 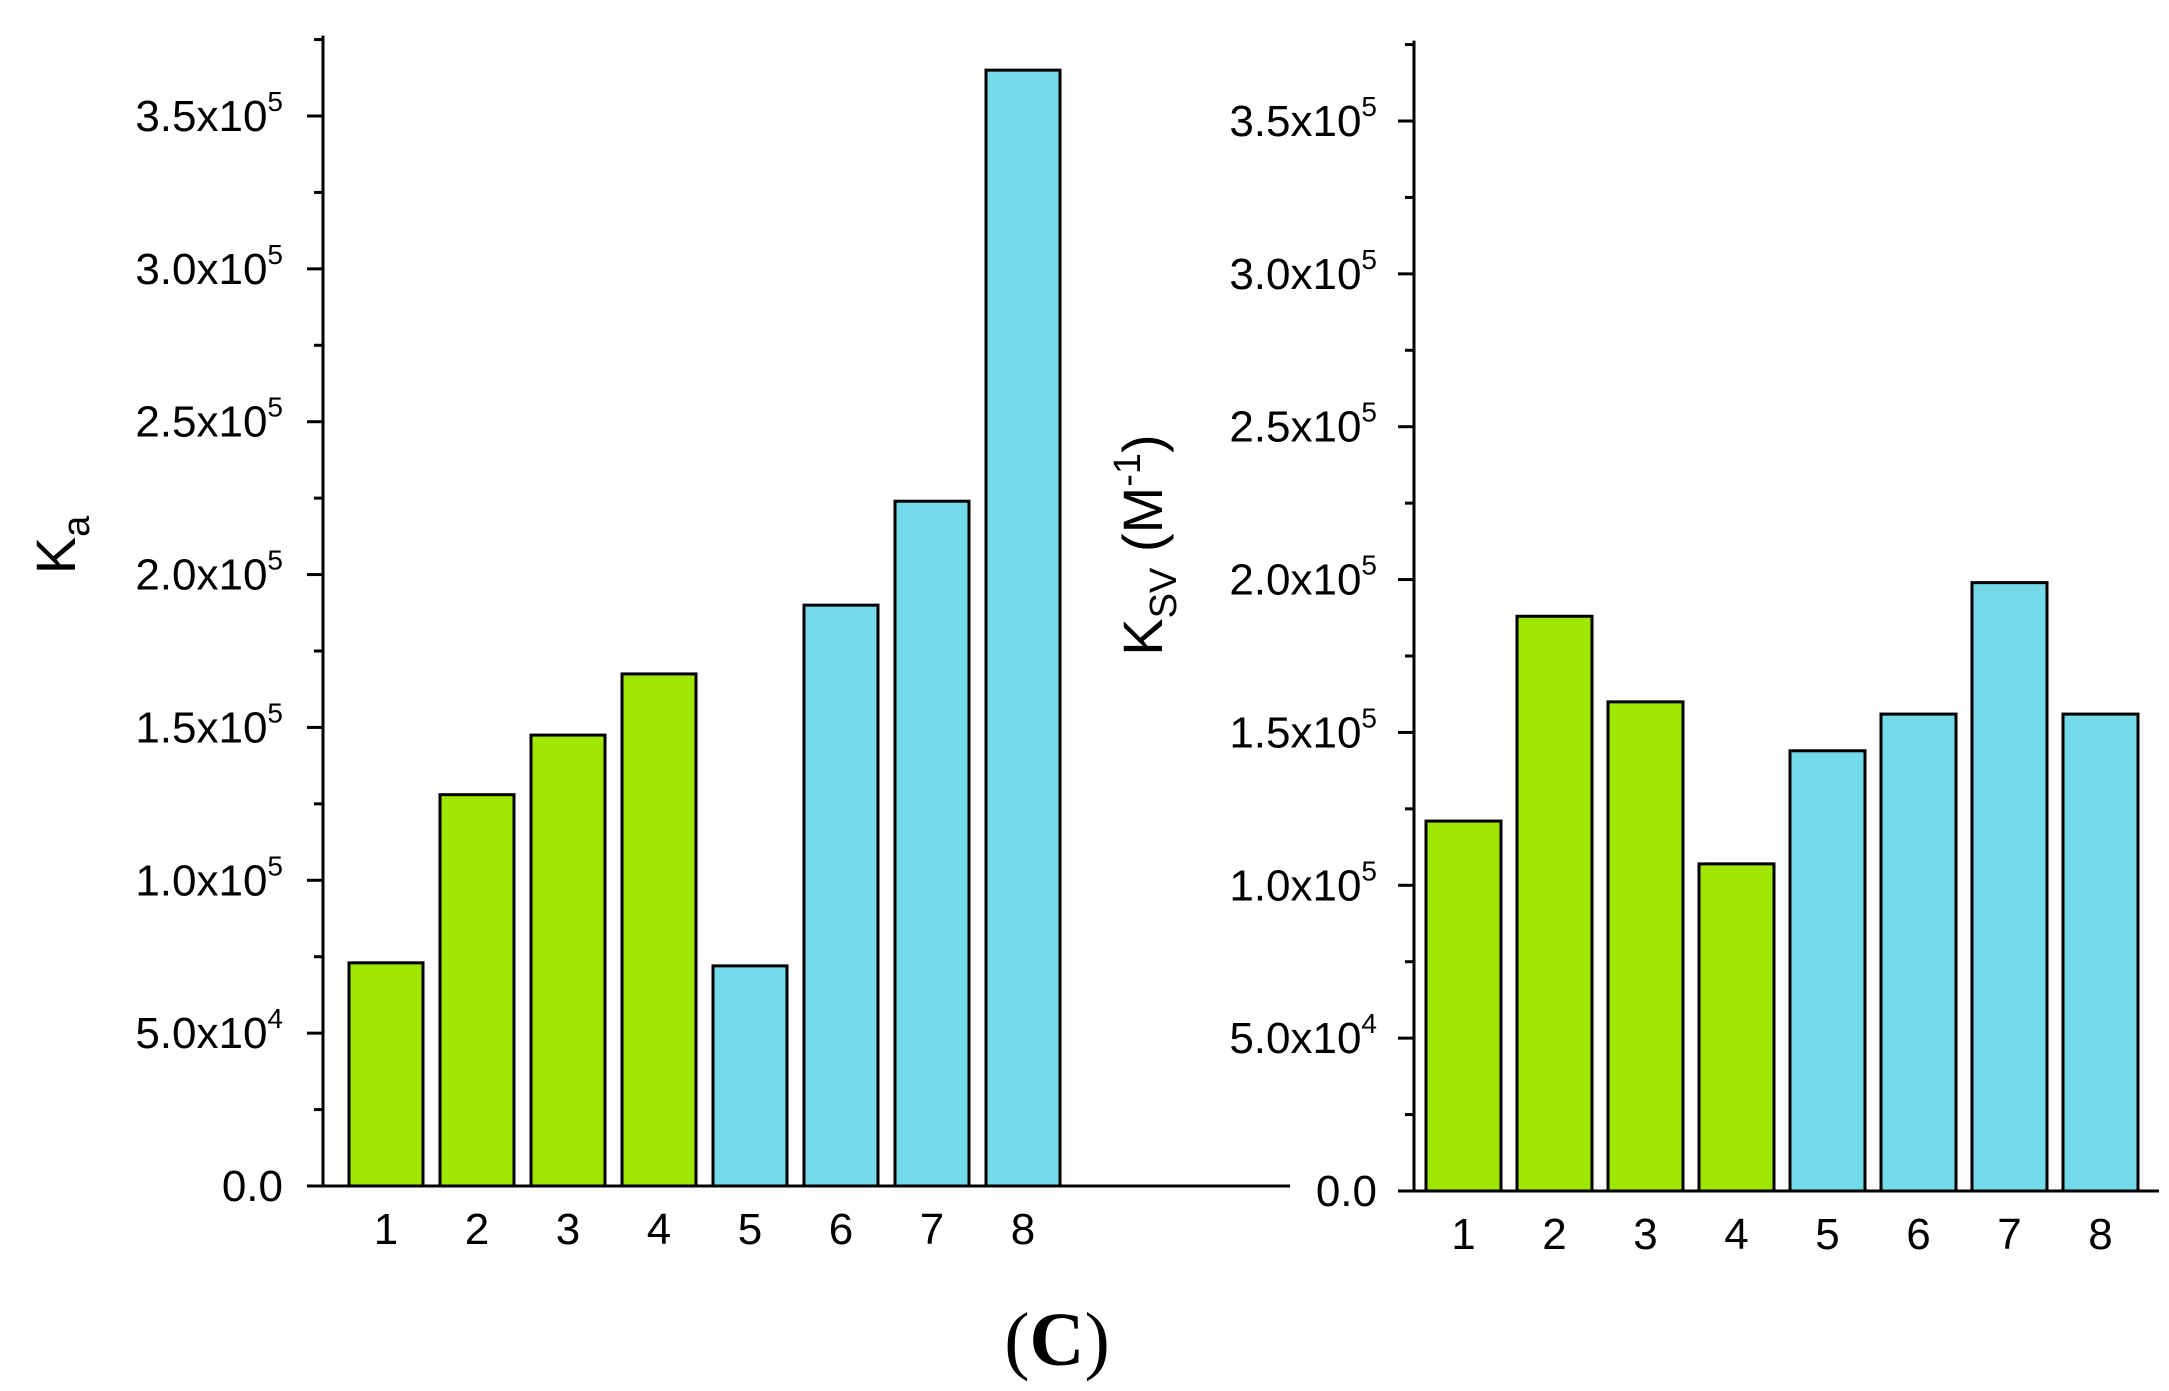 What do you see at coordinates (1057, 1340) in the screenshot?
I see `figure-caption: (C)` at bounding box center [1057, 1340].